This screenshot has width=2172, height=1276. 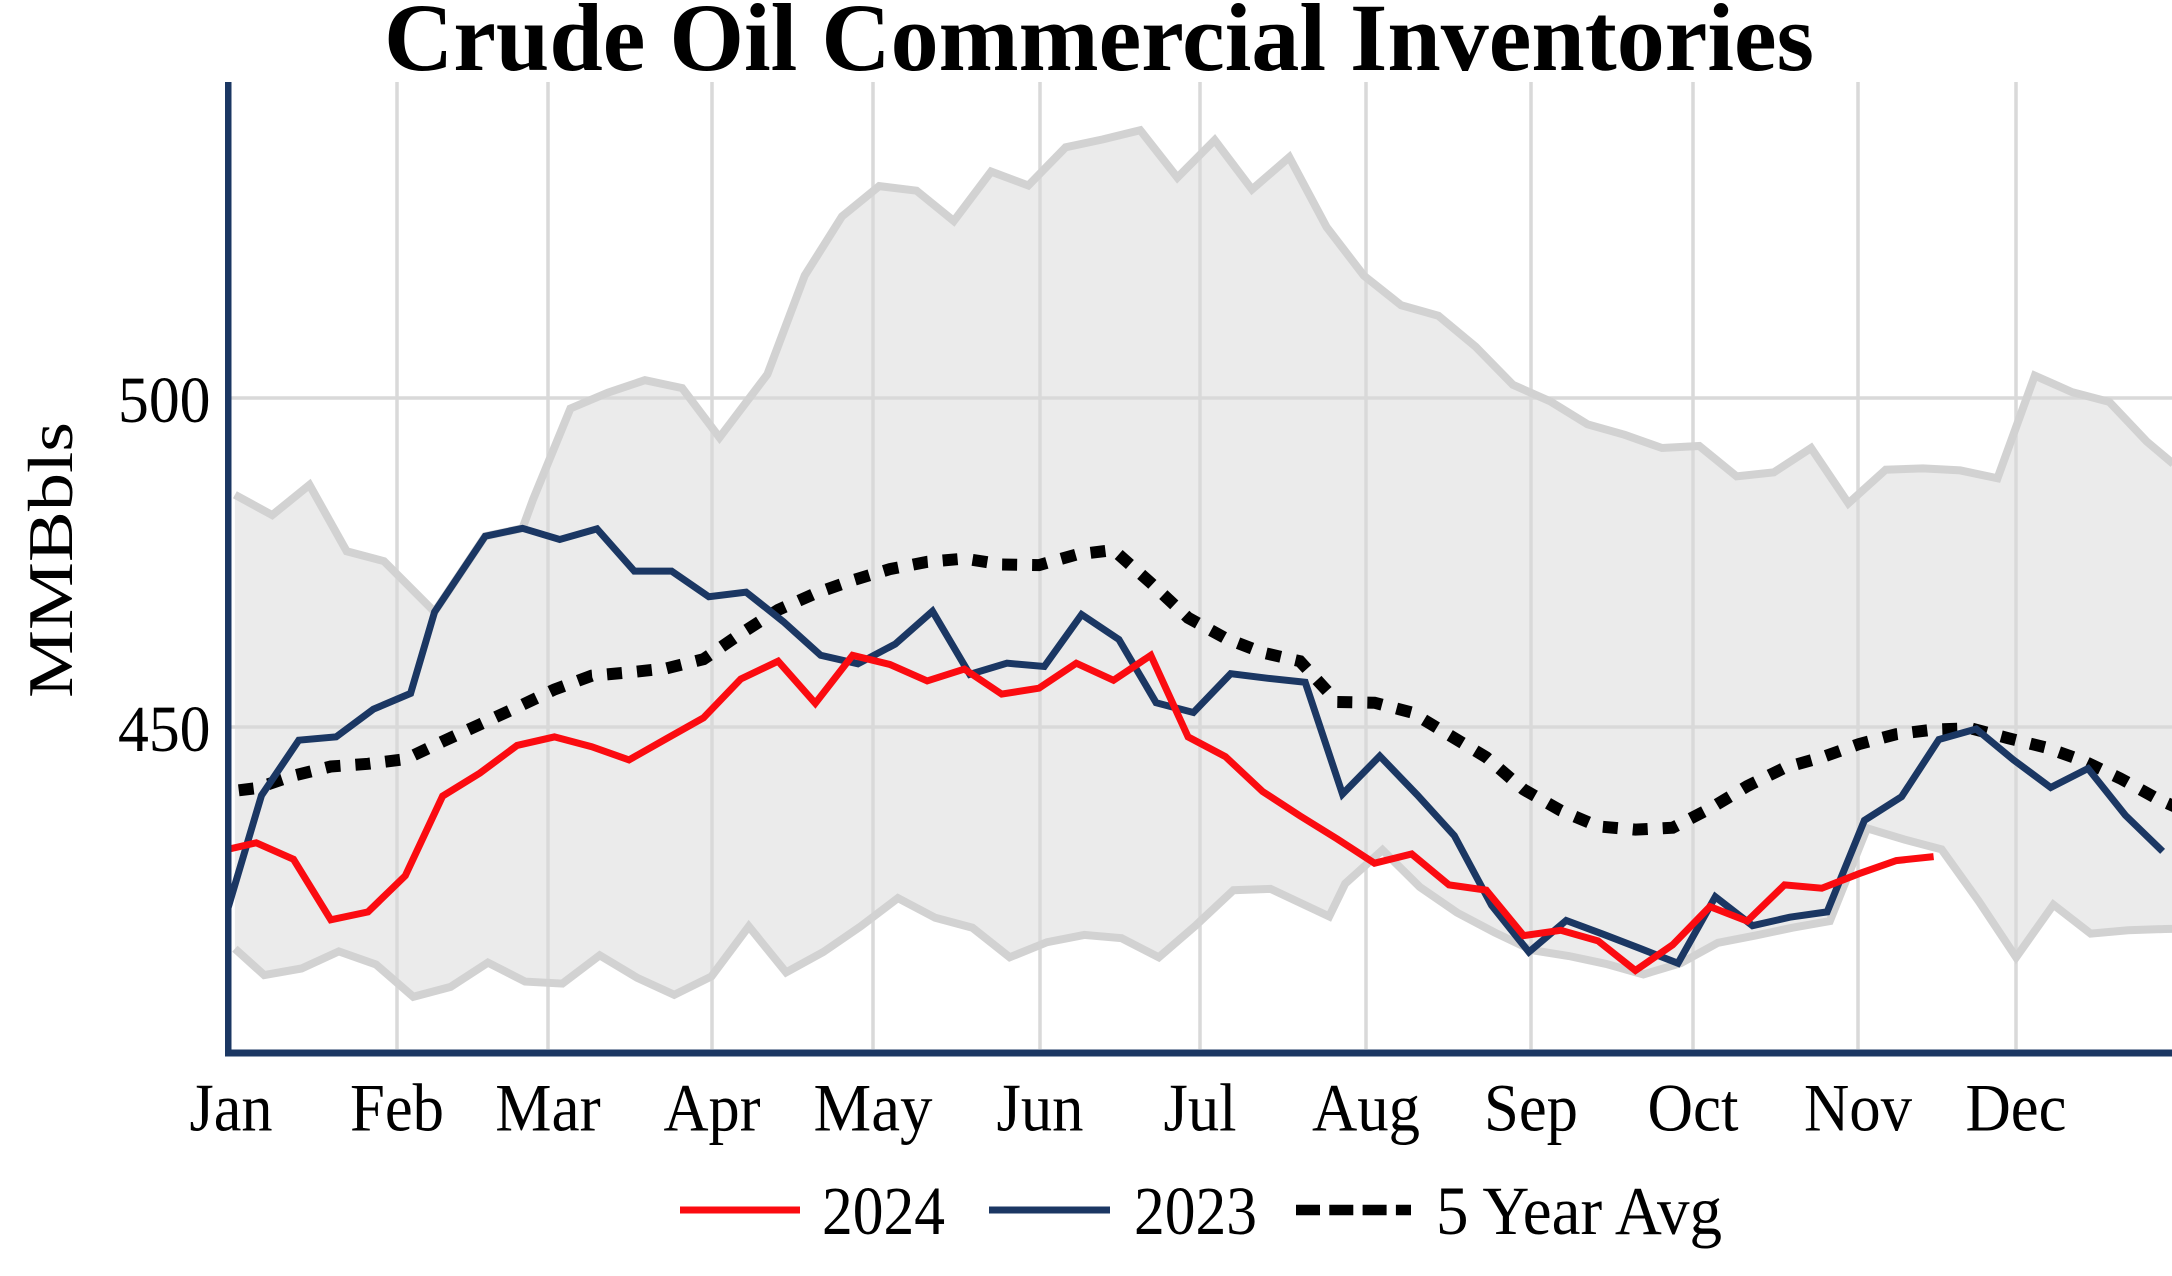 What do you see at coordinates (50, 560) in the screenshot?
I see `svg-text: MMBbls` at bounding box center [50, 560].